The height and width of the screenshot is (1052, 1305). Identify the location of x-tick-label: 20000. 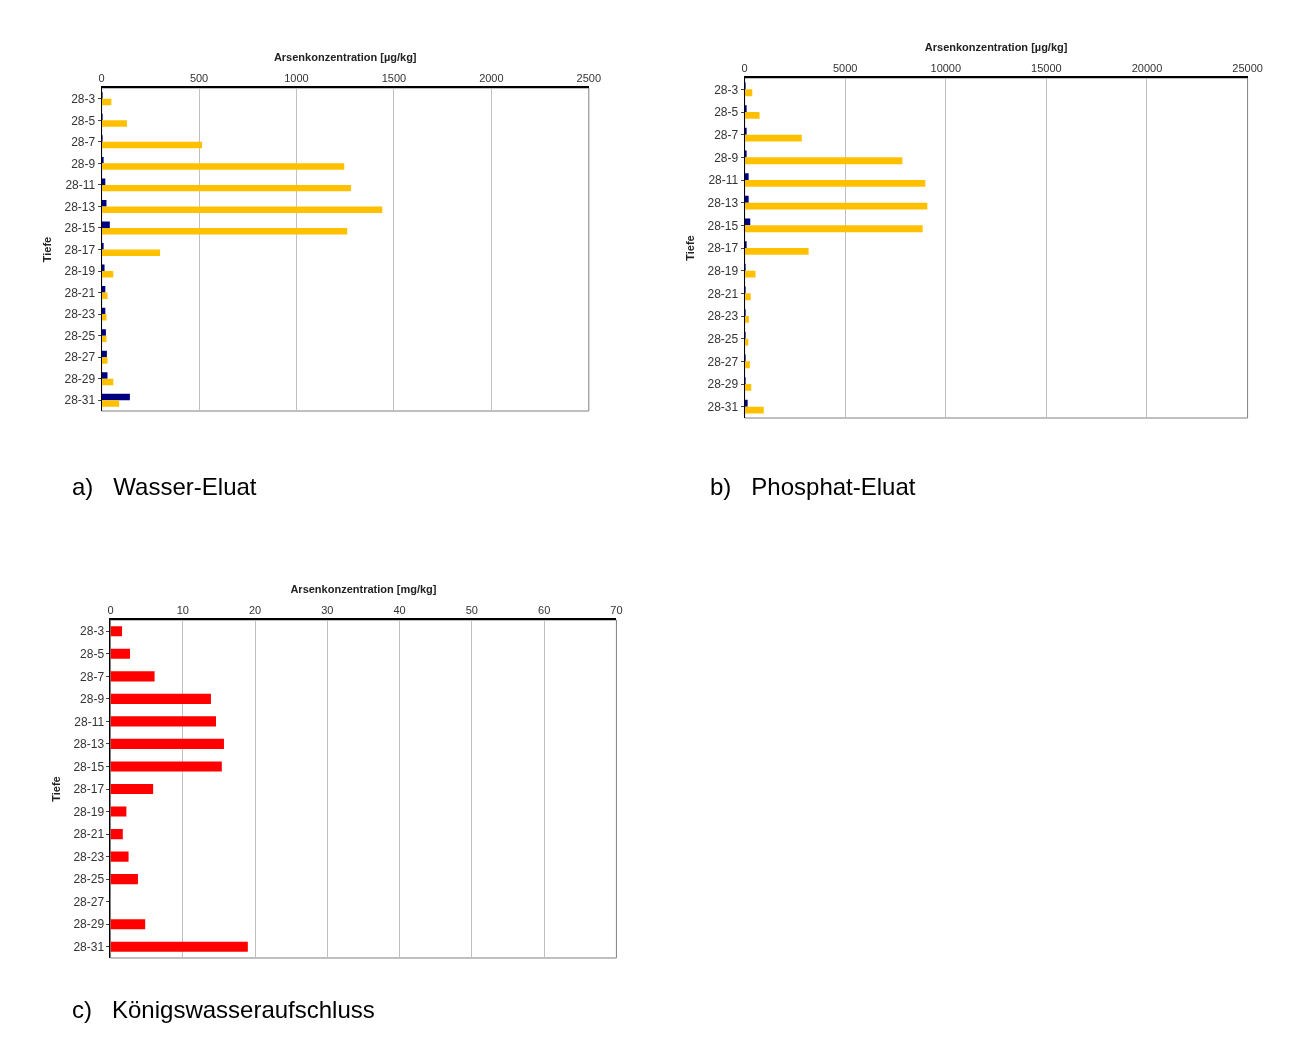
(1147, 67).